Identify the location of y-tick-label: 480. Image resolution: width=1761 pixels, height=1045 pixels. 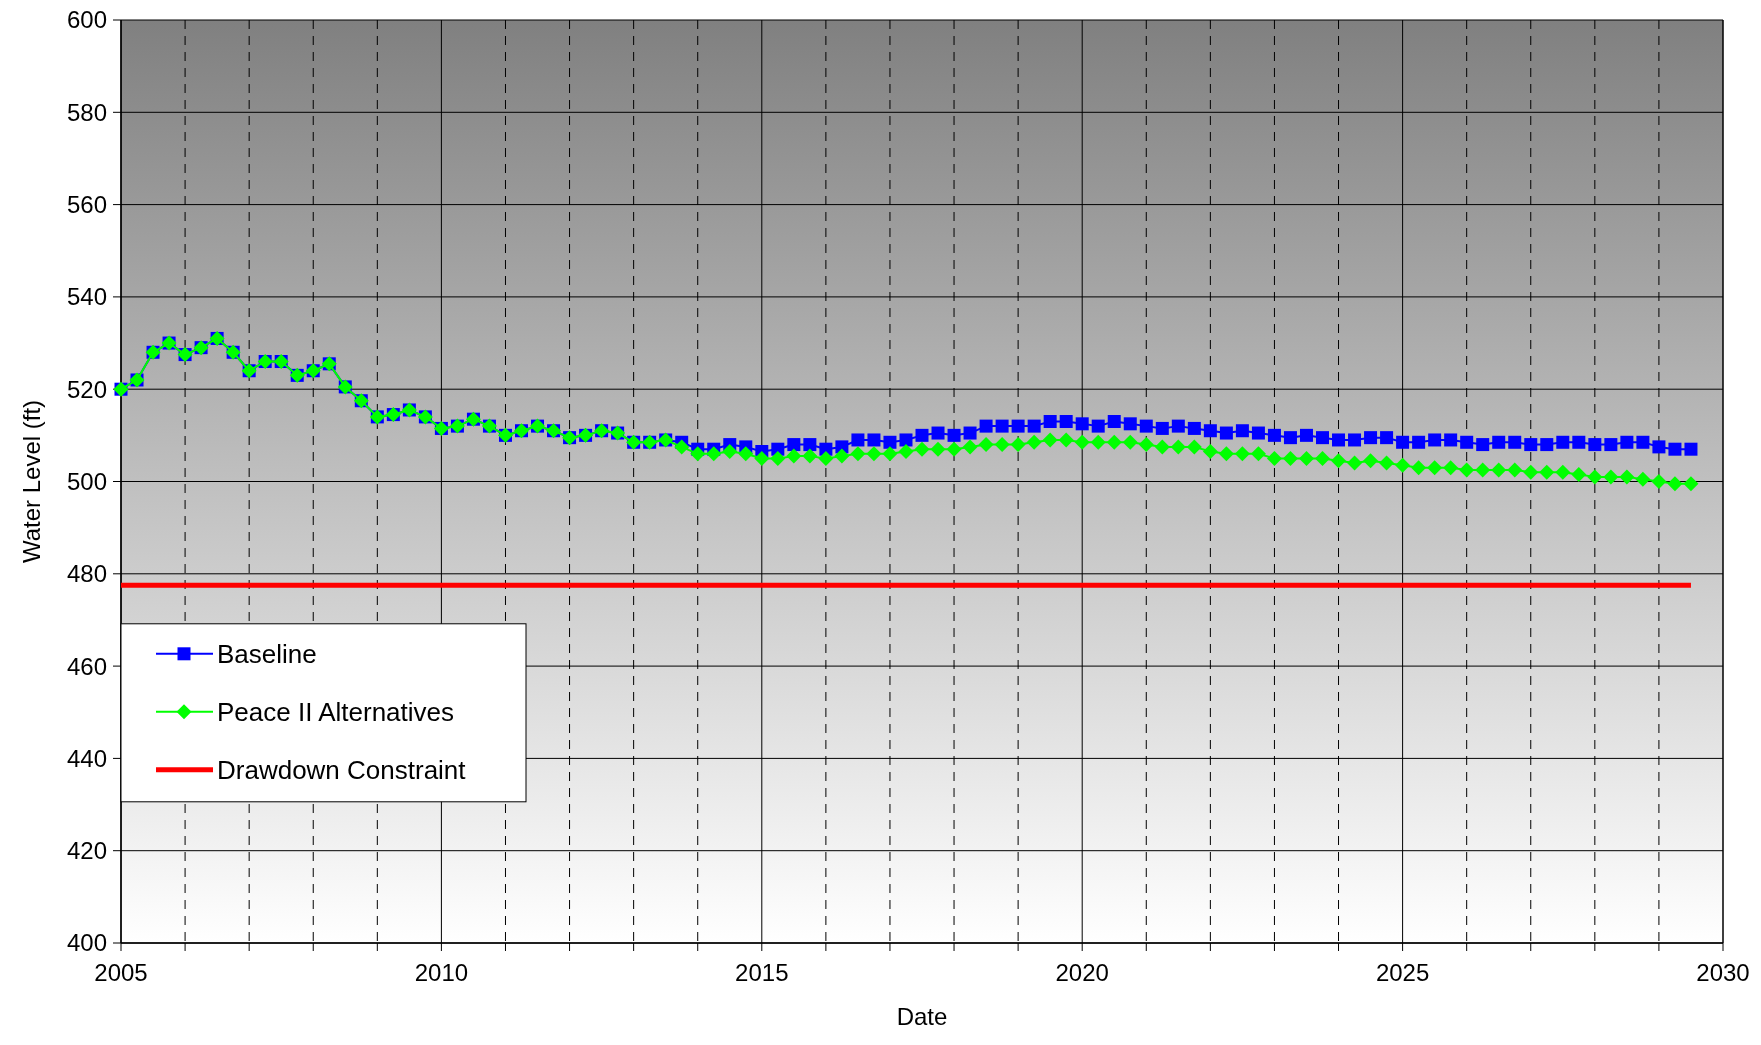
(86, 574).